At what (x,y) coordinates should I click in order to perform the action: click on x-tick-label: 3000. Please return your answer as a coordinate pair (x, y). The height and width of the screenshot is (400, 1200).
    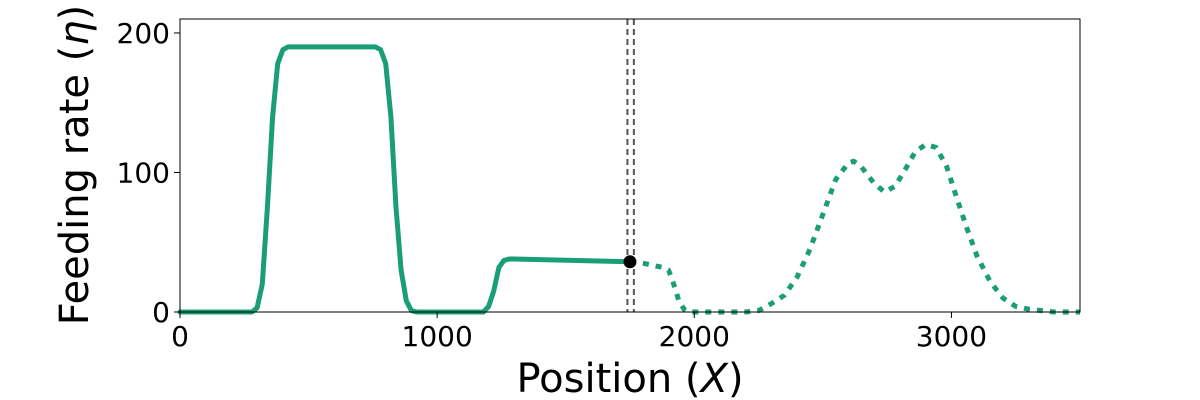
    Looking at the image, I should click on (951, 336).